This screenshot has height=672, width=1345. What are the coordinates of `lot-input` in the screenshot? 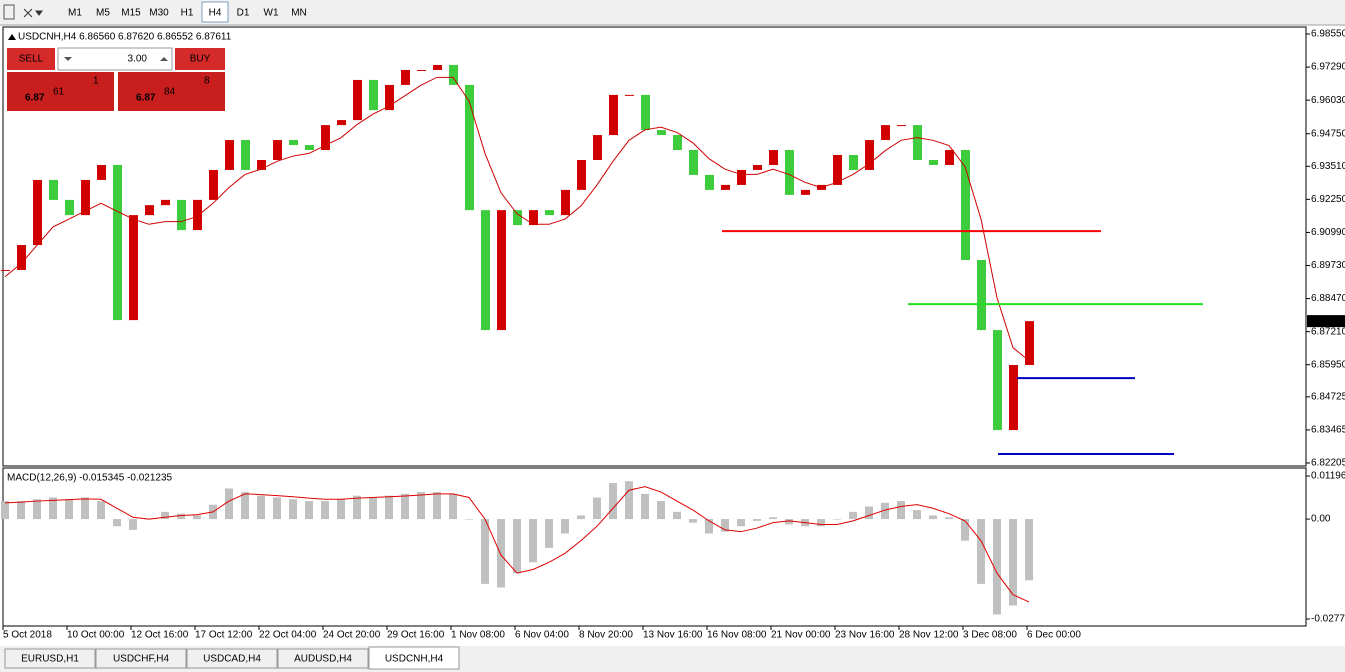 It's located at (115, 59).